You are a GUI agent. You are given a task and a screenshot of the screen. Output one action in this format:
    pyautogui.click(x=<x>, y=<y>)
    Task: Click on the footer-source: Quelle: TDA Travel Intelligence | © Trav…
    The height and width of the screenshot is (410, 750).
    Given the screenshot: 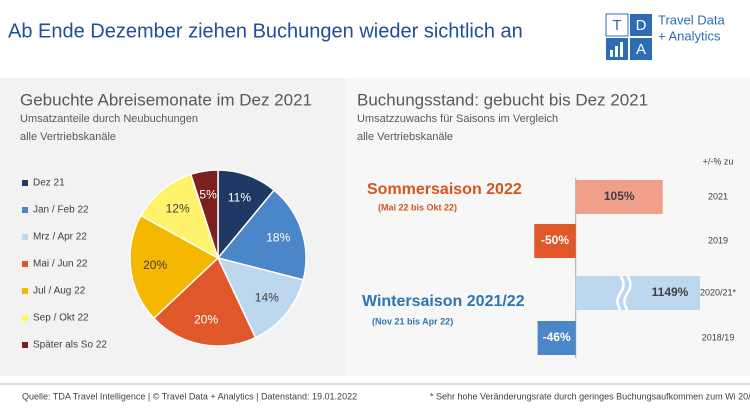 What is the action you would take?
    pyautogui.click(x=189, y=396)
    